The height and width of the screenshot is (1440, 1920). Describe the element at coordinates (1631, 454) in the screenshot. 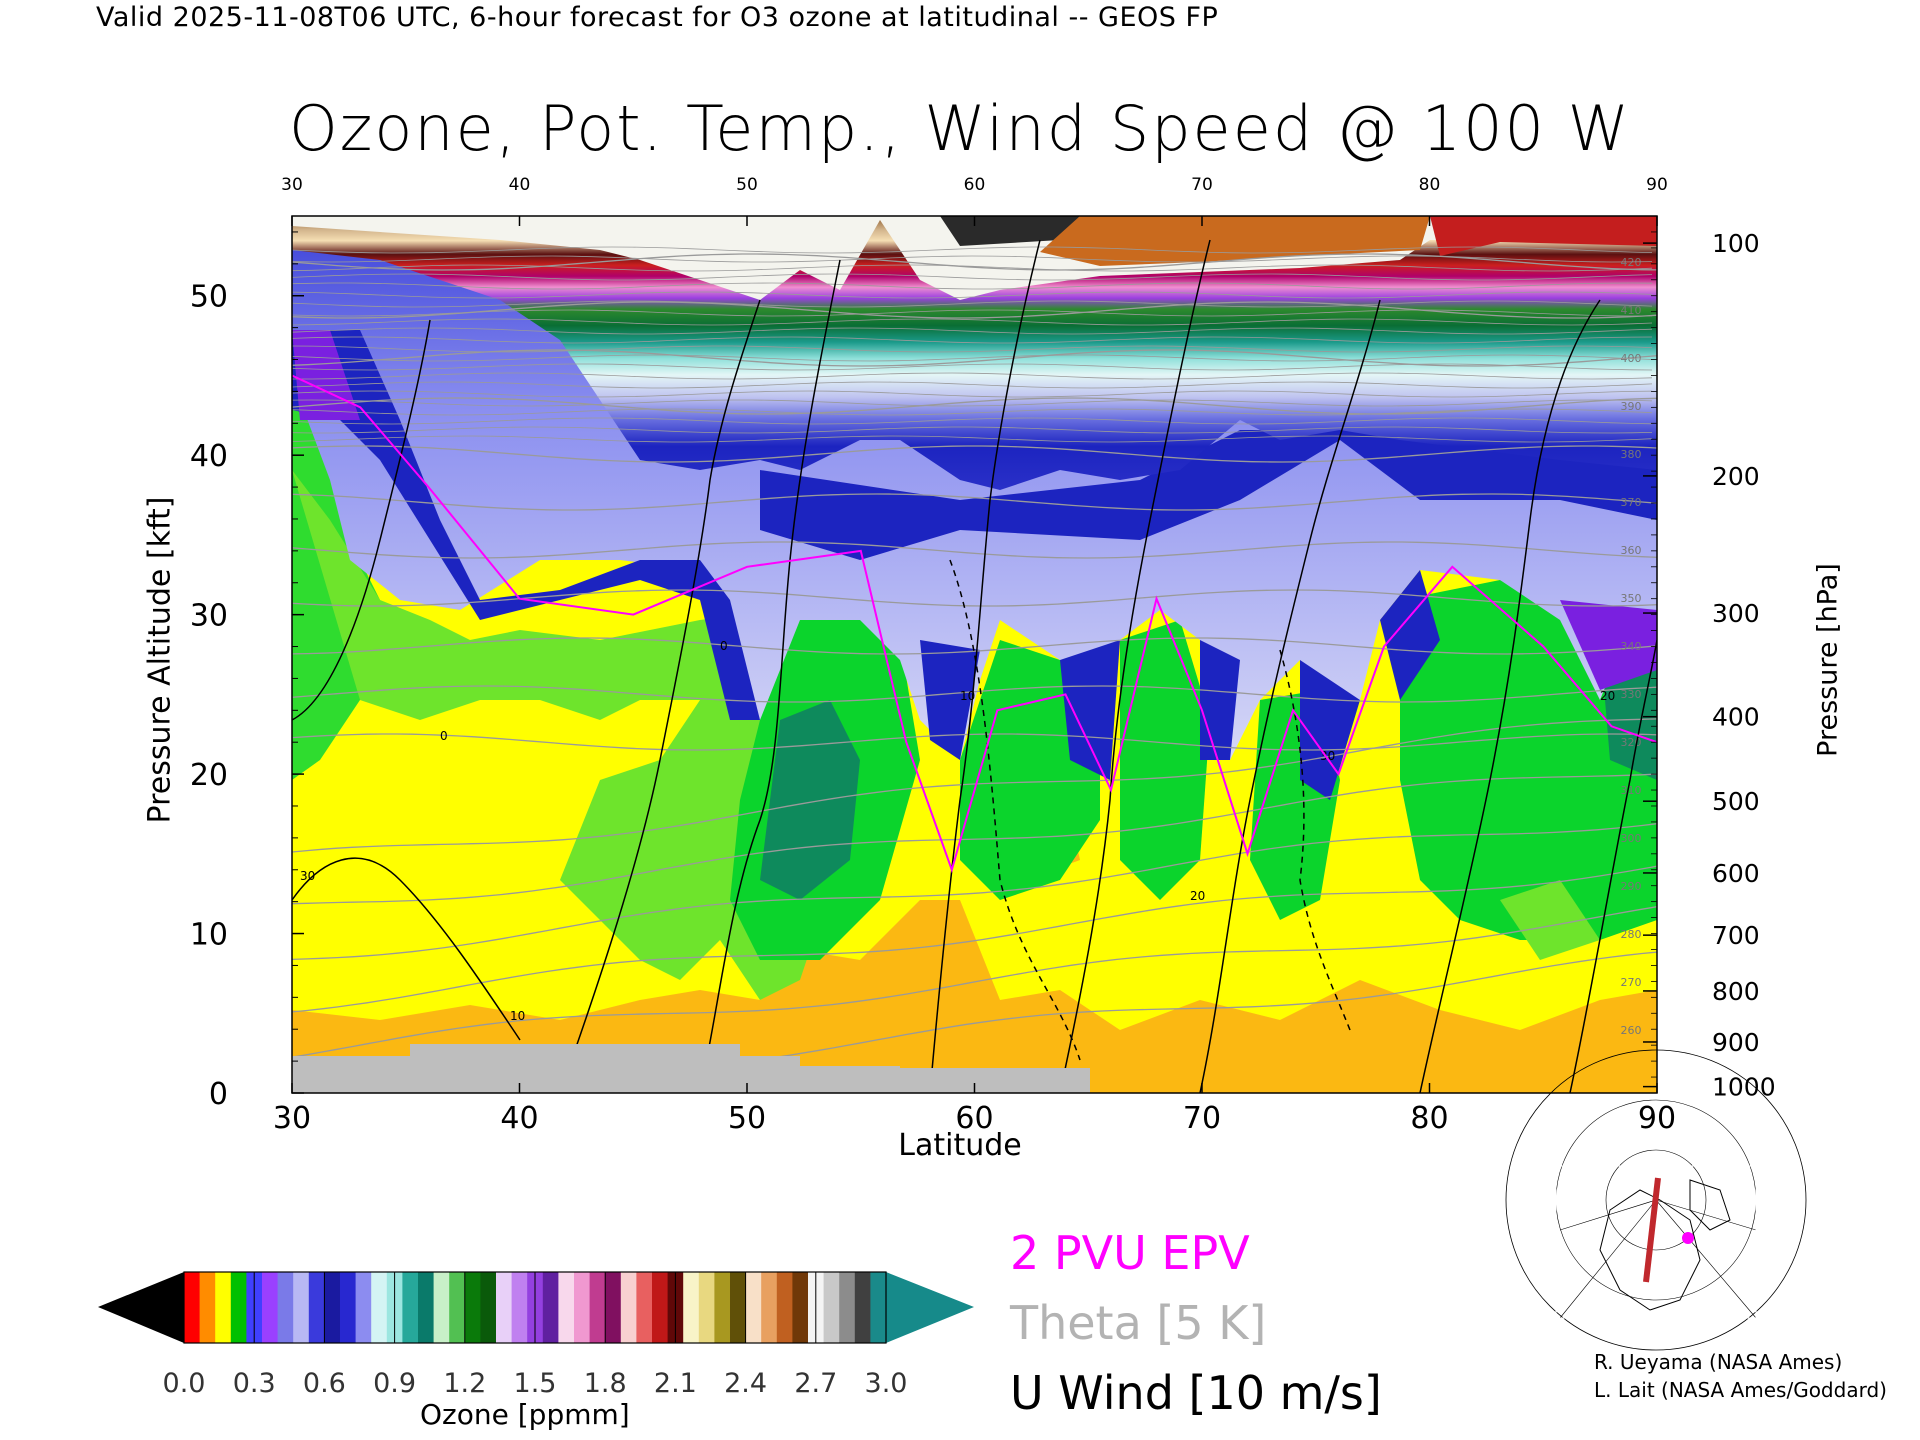

I see `theta-label: 380` at that location.